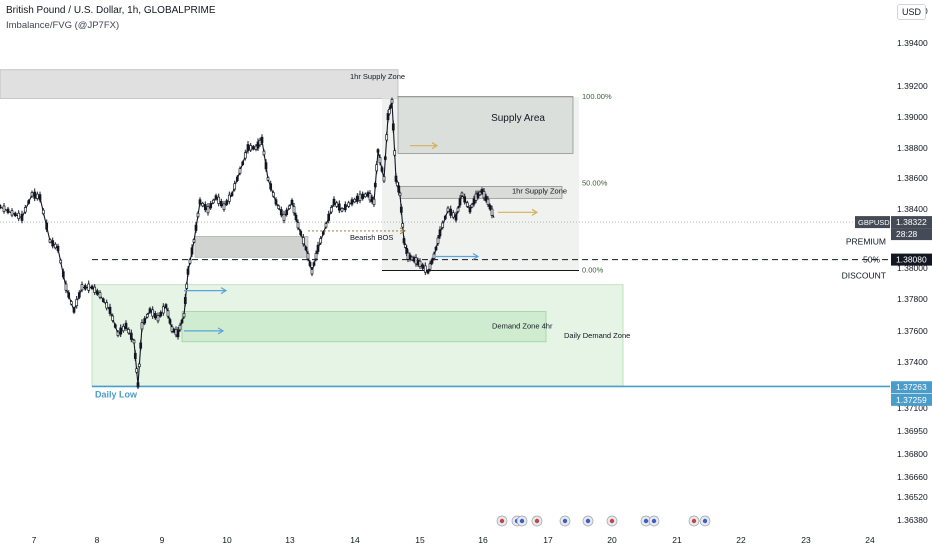  Describe the element at coordinates (355, 540) in the screenshot. I see `x-tick-label: 14` at that location.